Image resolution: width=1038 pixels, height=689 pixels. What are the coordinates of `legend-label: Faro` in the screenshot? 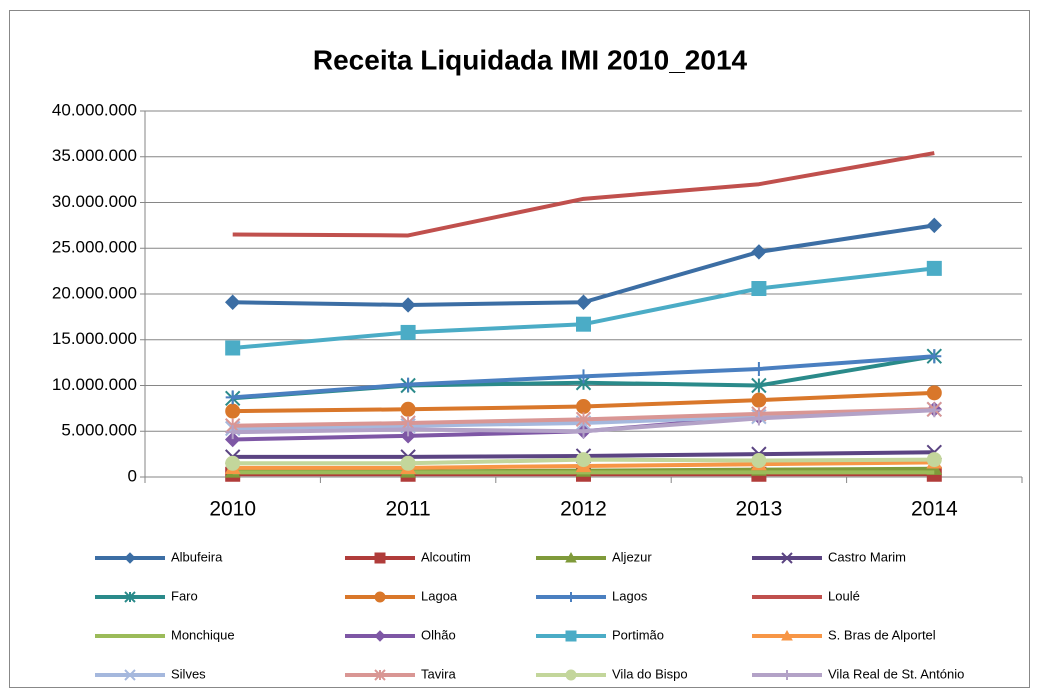 It's located at (184, 595).